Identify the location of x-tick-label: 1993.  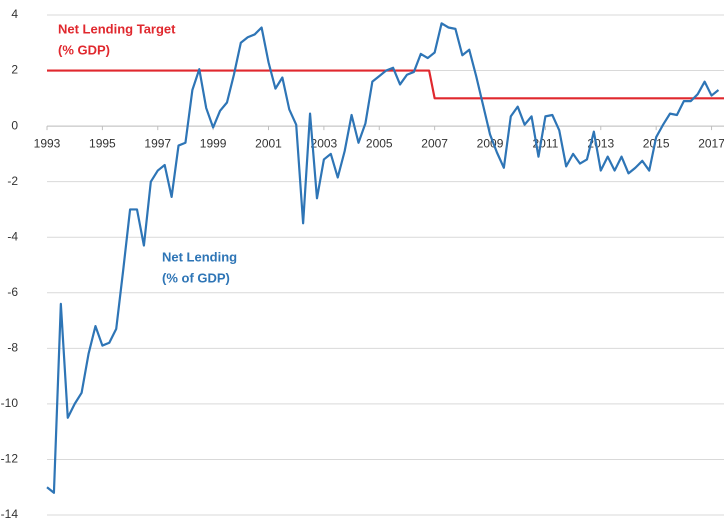
(47, 143).